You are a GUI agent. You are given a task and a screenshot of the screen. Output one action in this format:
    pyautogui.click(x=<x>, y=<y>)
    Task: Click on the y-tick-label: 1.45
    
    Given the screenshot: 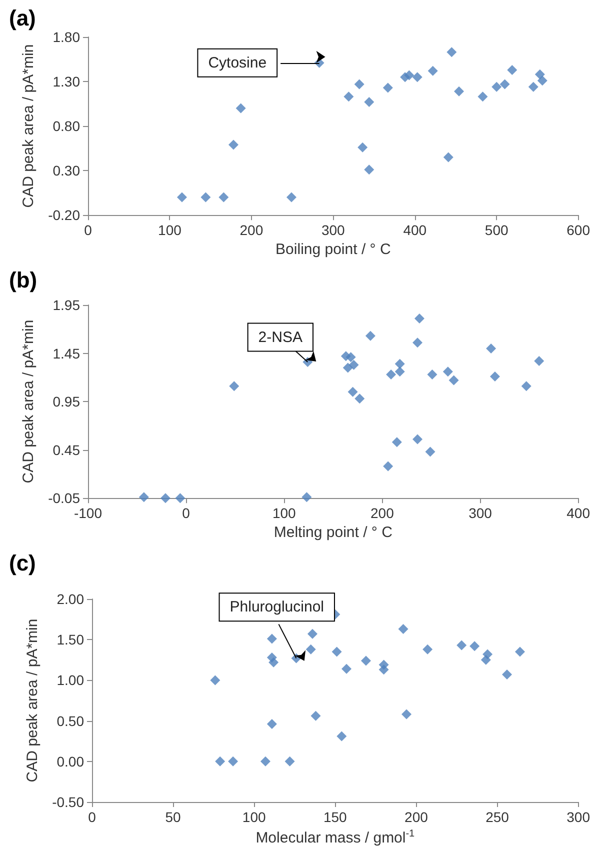 What is the action you would take?
    pyautogui.click(x=66, y=353)
    